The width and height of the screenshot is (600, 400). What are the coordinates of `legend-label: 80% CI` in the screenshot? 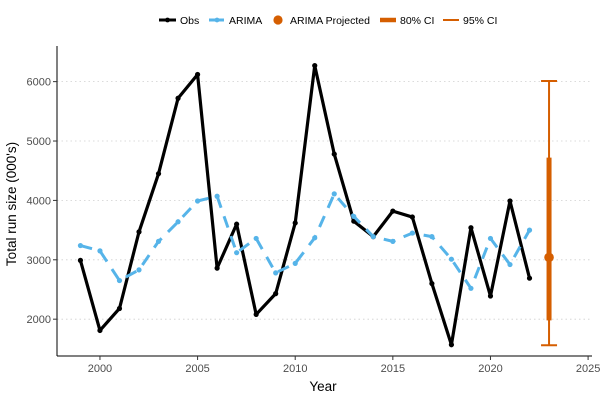 It's located at (417, 21).